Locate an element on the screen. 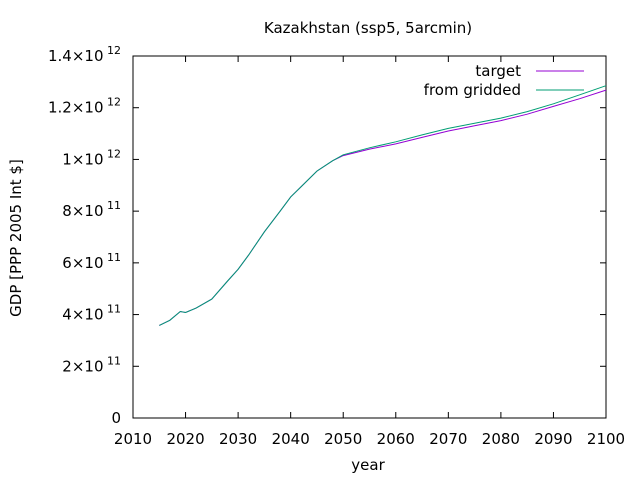 The height and width of the screenshot is (480, 640). y-tick-mantissa: 1.2×10 is located at coordinates (76, 108).